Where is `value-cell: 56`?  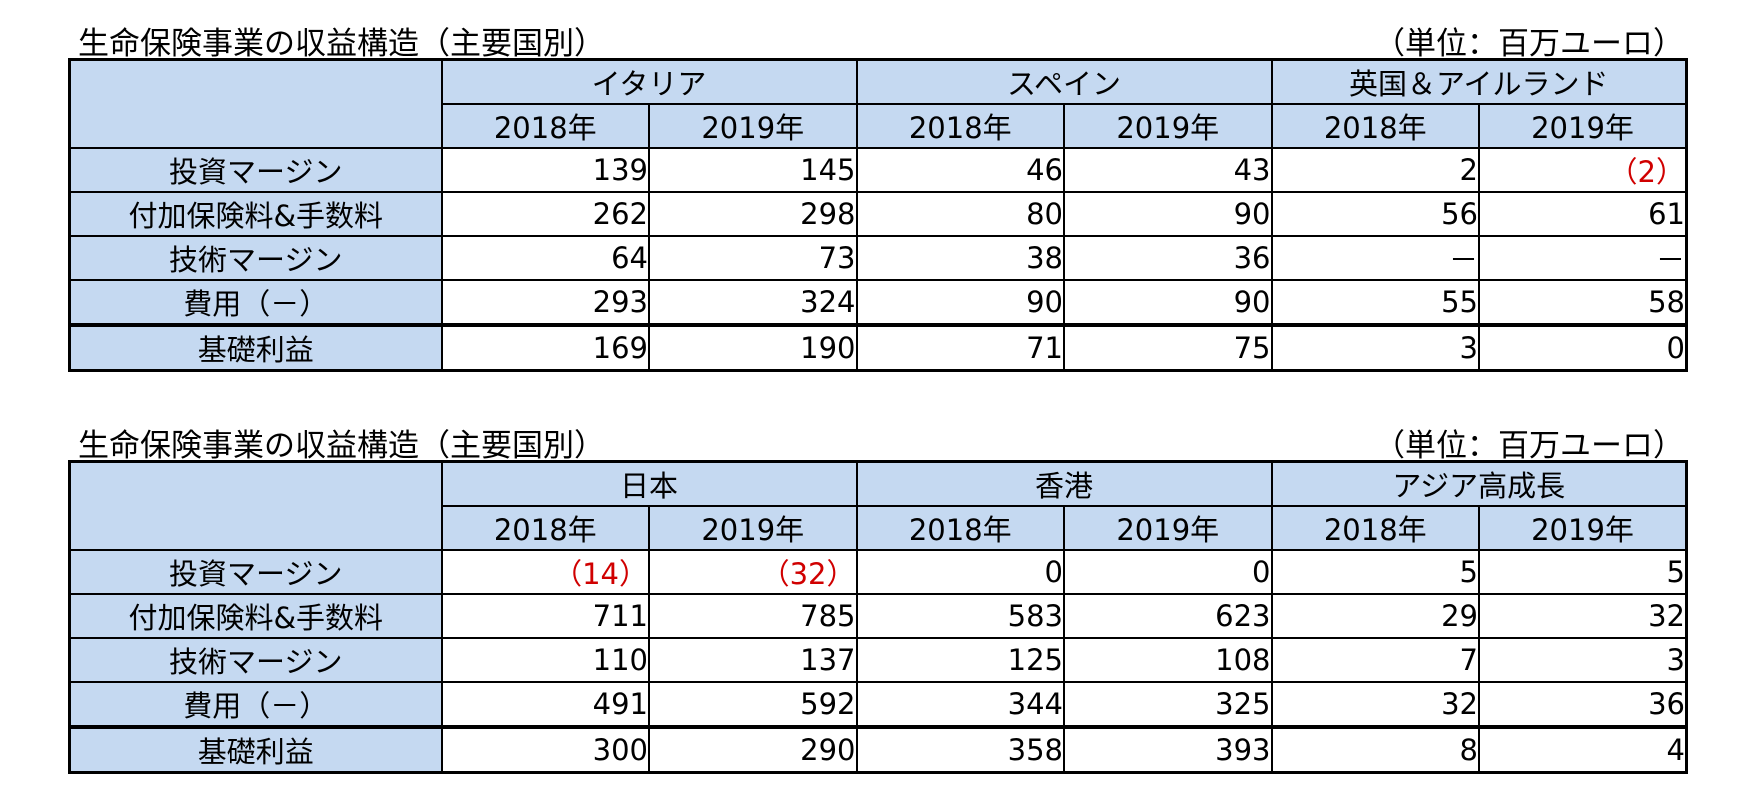 value-cell: 56 is located at coordinates (1375, 214).